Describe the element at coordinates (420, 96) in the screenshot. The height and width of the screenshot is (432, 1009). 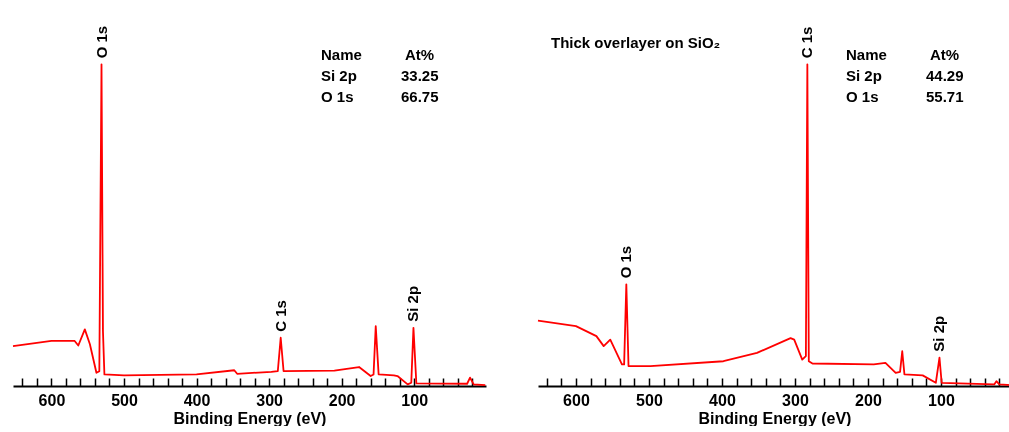
I see `annotation: 66.75` at that location.